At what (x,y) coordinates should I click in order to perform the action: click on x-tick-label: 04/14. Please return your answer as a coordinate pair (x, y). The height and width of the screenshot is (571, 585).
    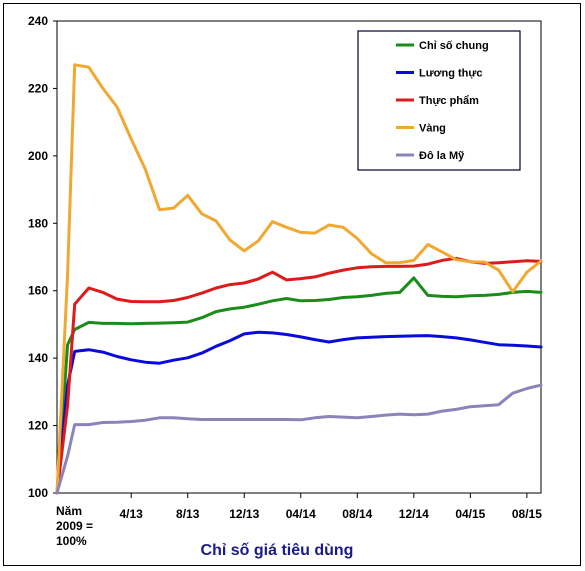
    Looking at the image, I should click on (301, 514).